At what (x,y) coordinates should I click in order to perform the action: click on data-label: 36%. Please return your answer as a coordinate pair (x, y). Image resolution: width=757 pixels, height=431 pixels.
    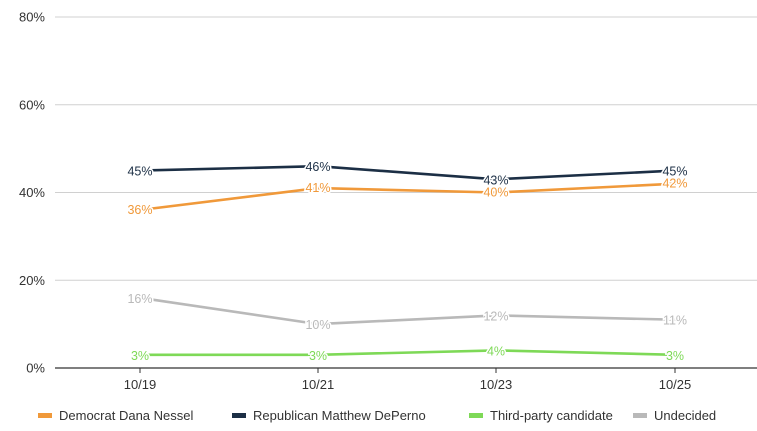
    Looking at the image, I should click on (139, 210).